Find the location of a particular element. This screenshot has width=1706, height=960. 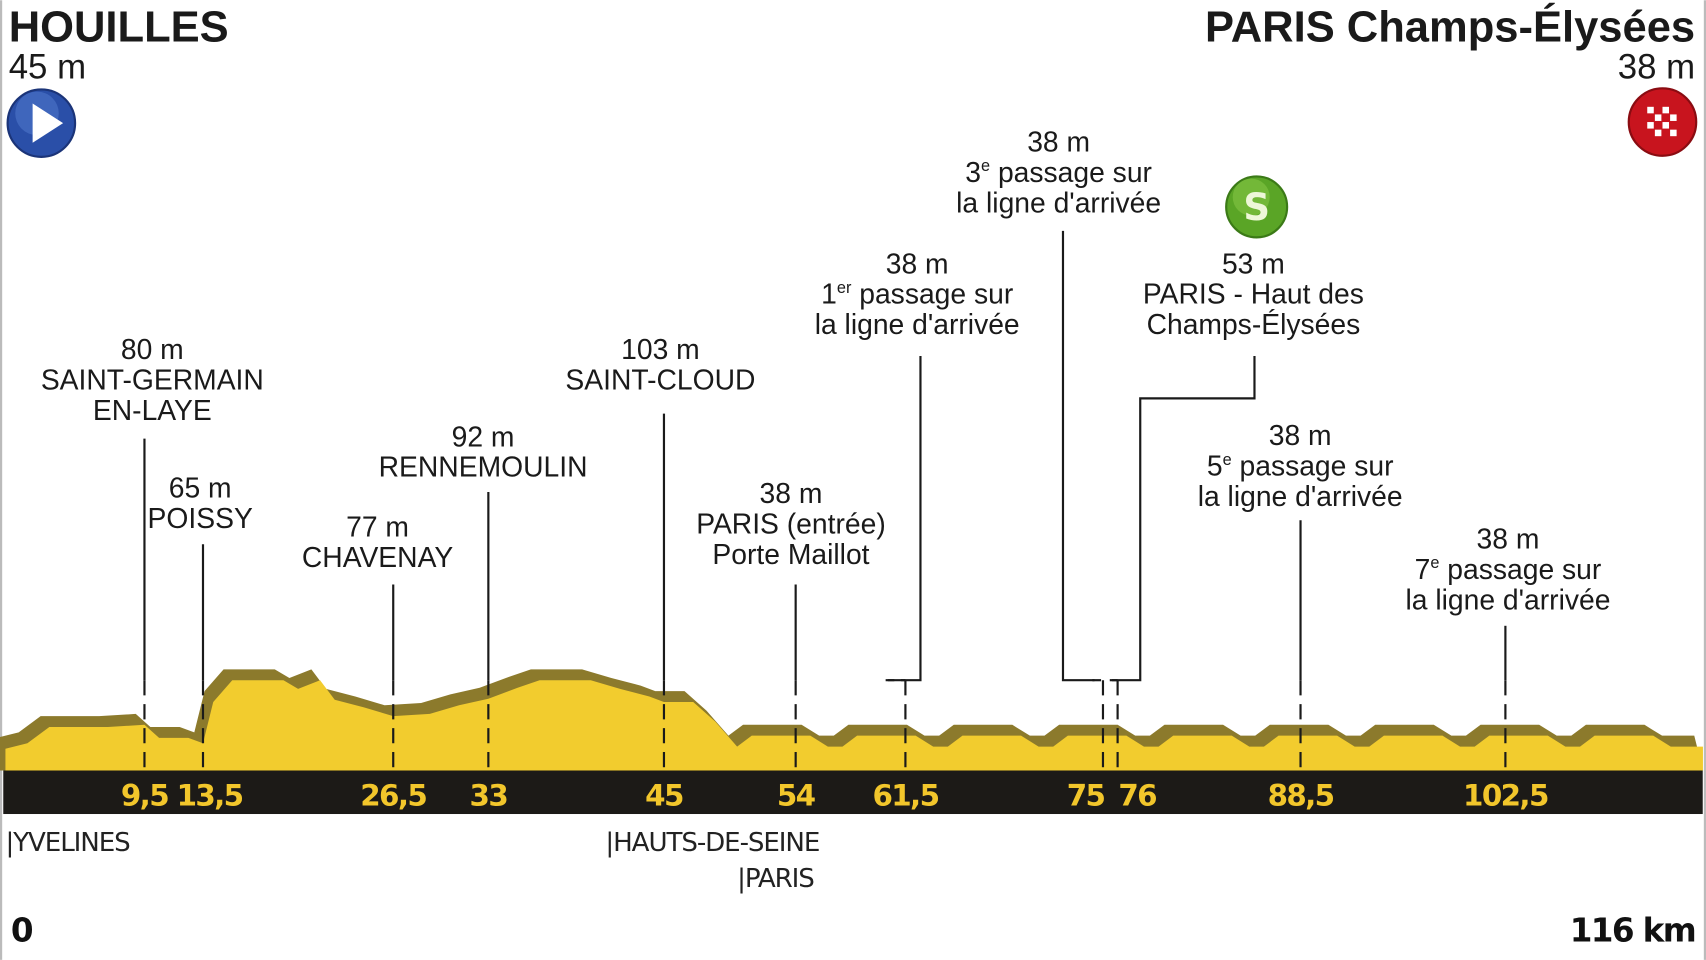

waypoint-label-line: CHAVENAY is located at coordinates (377, 557).